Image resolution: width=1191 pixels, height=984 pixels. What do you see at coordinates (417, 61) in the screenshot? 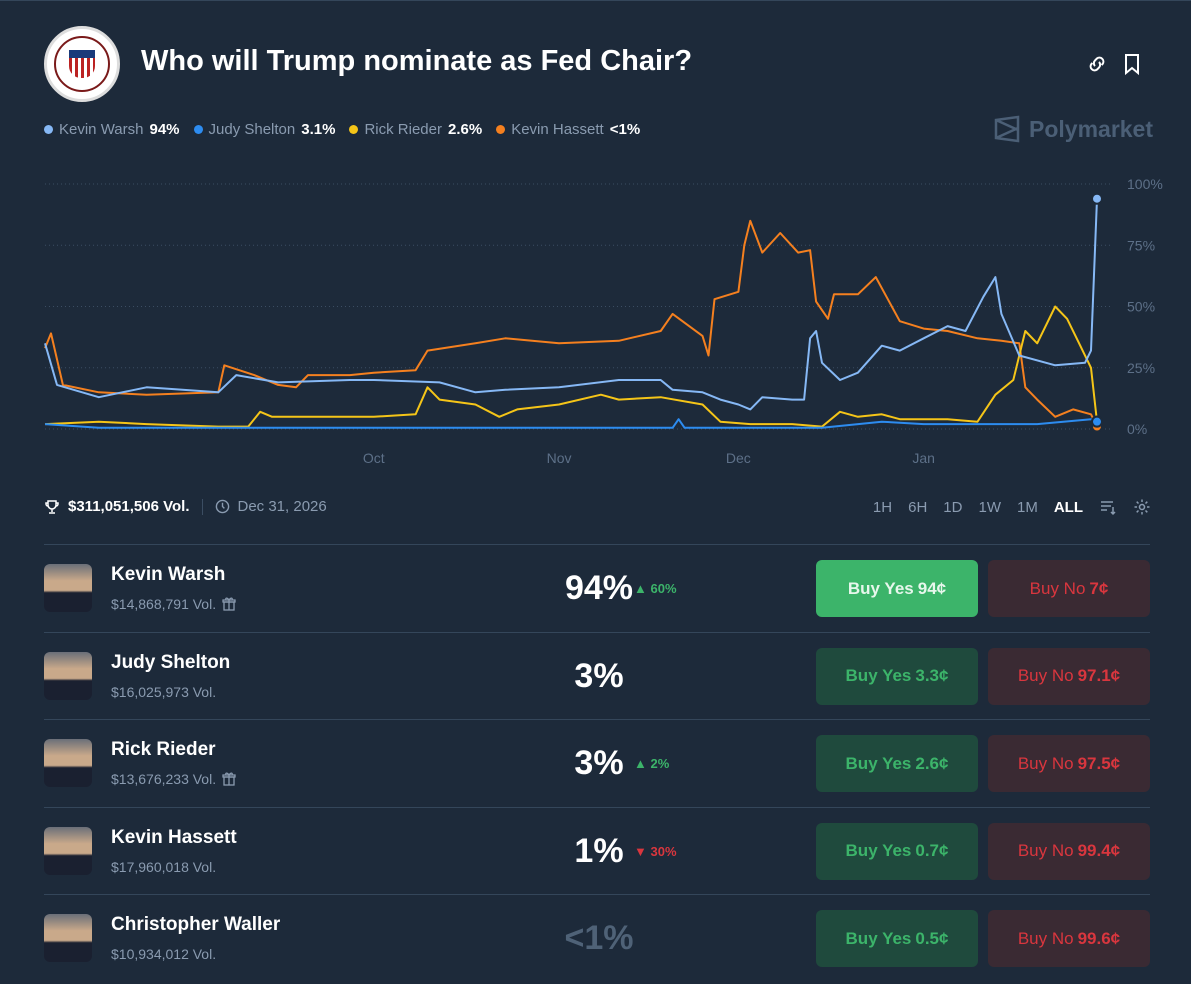
I see `page-title: Who will Trump nominate as Fed Chair?` at bounding box center [417, 61].